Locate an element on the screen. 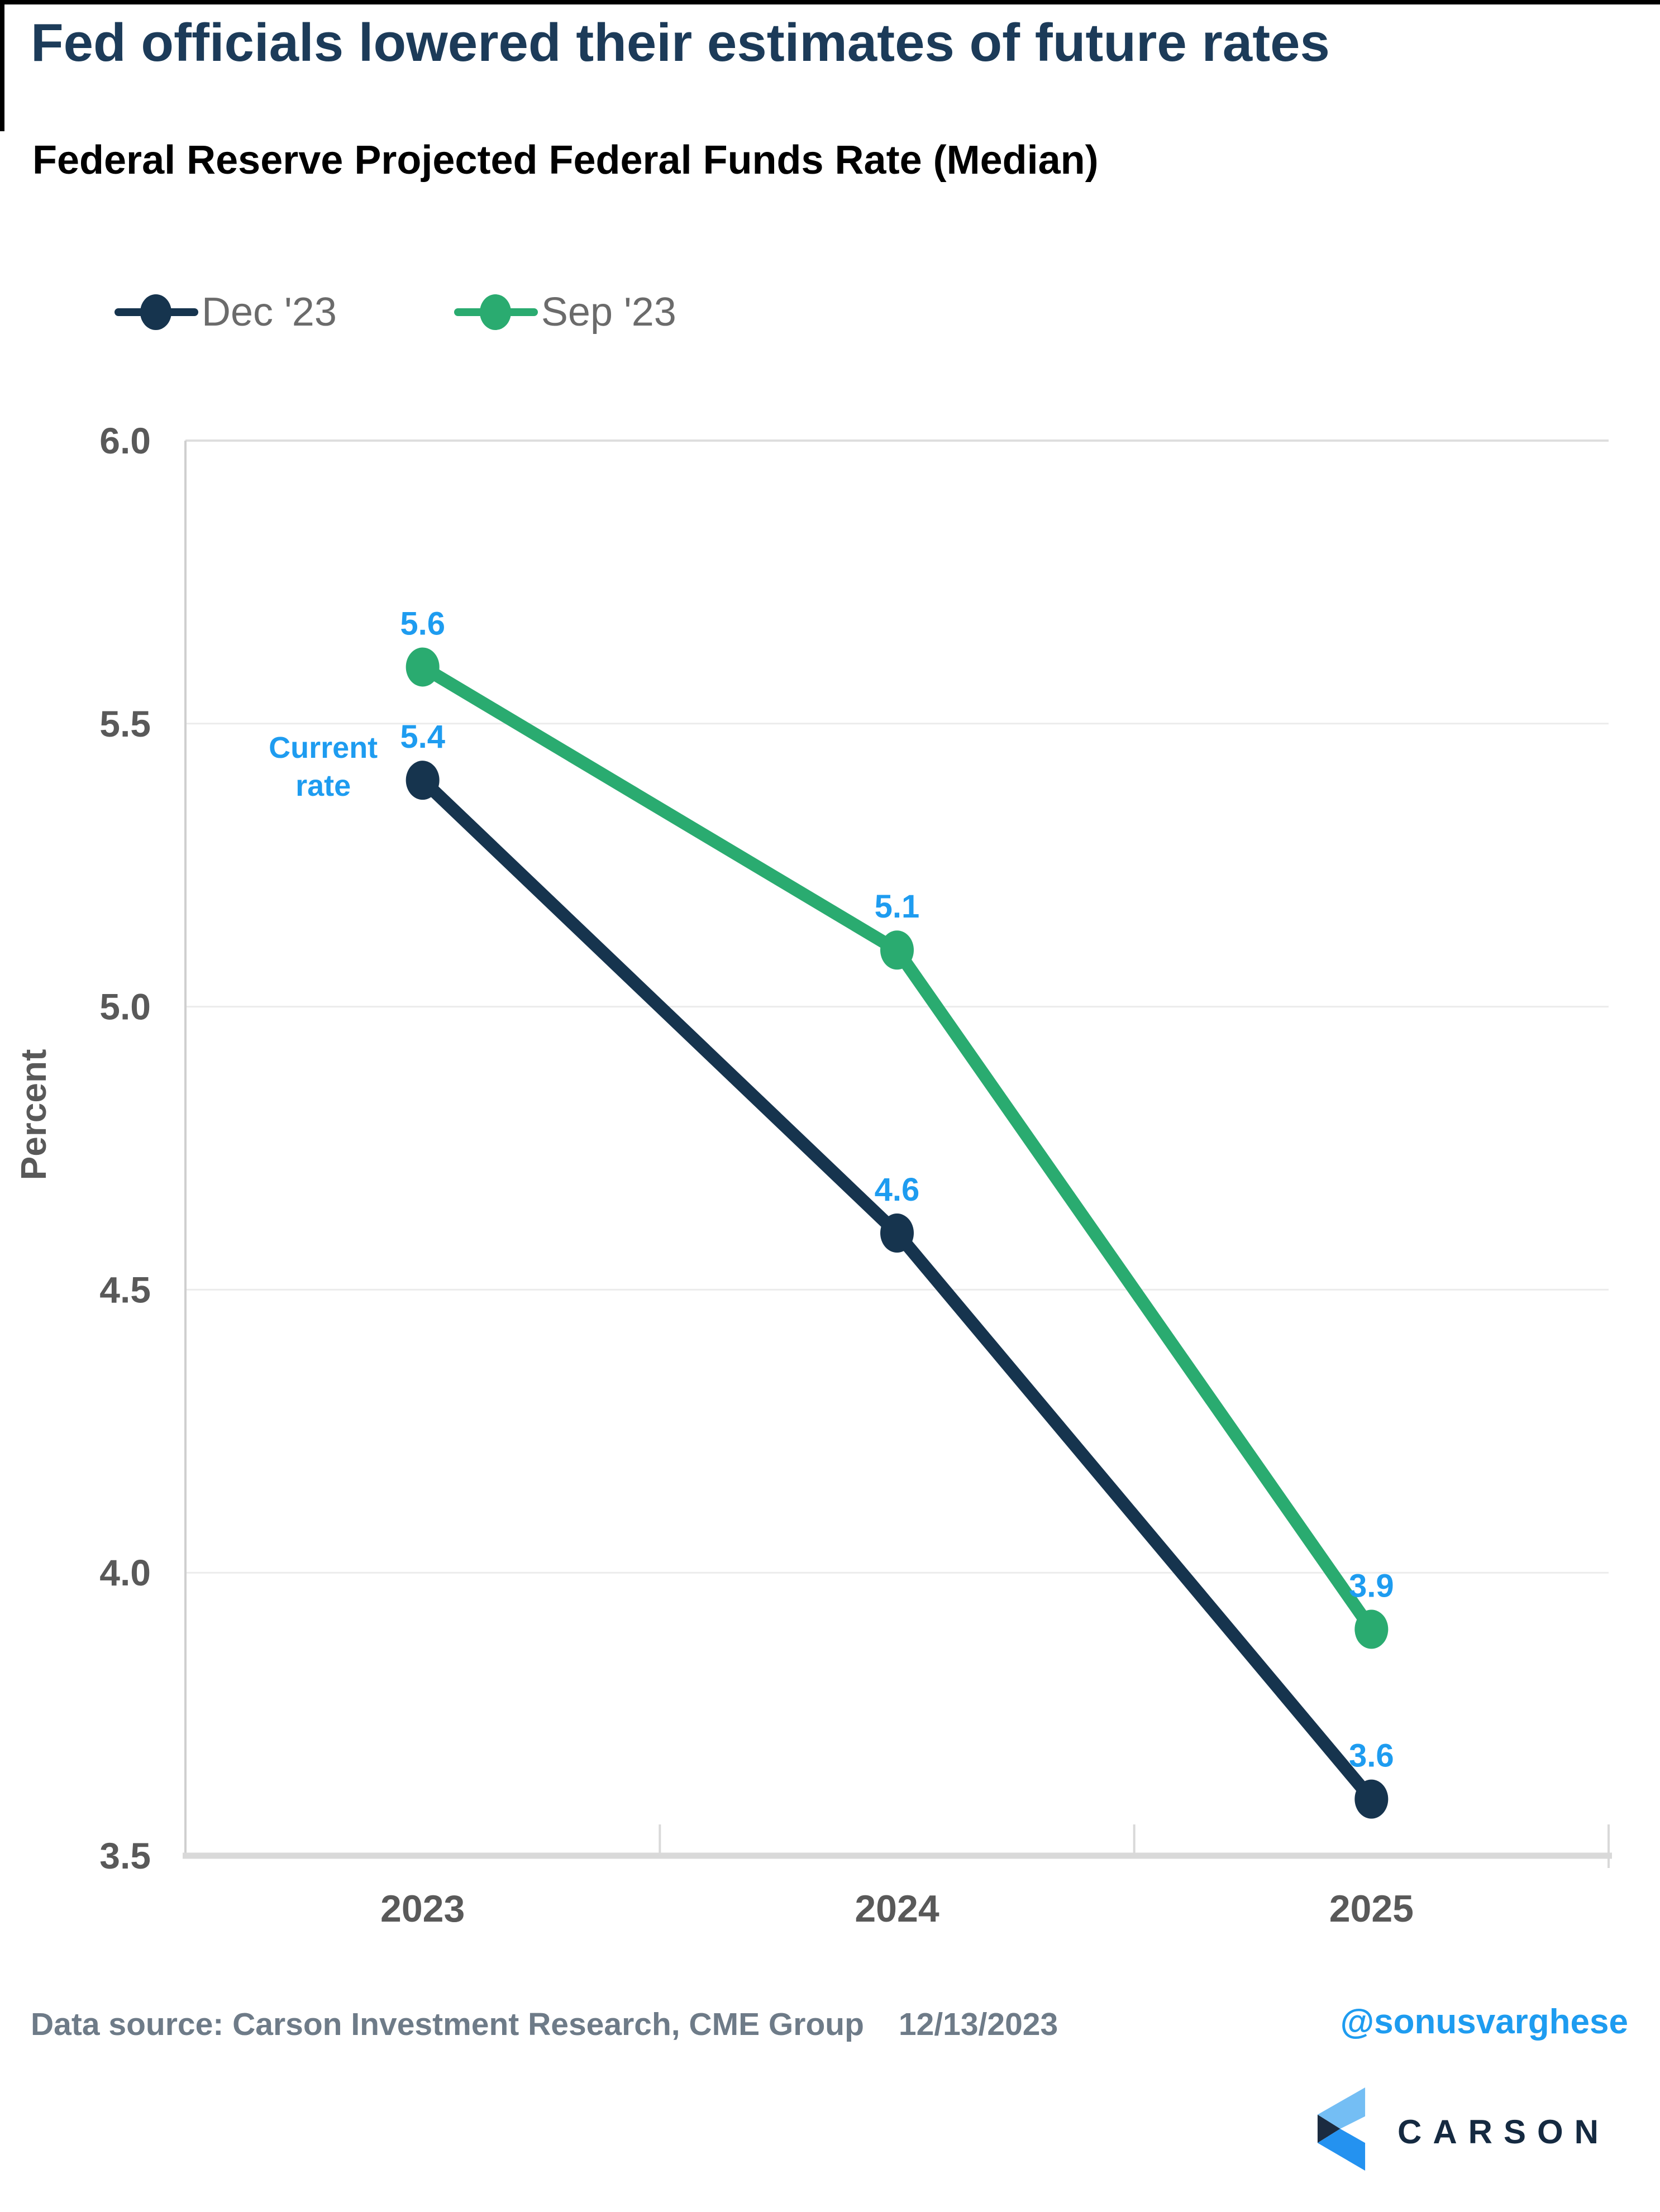  y-tick-label: 3.5 is located at coordinates (125, 1855).